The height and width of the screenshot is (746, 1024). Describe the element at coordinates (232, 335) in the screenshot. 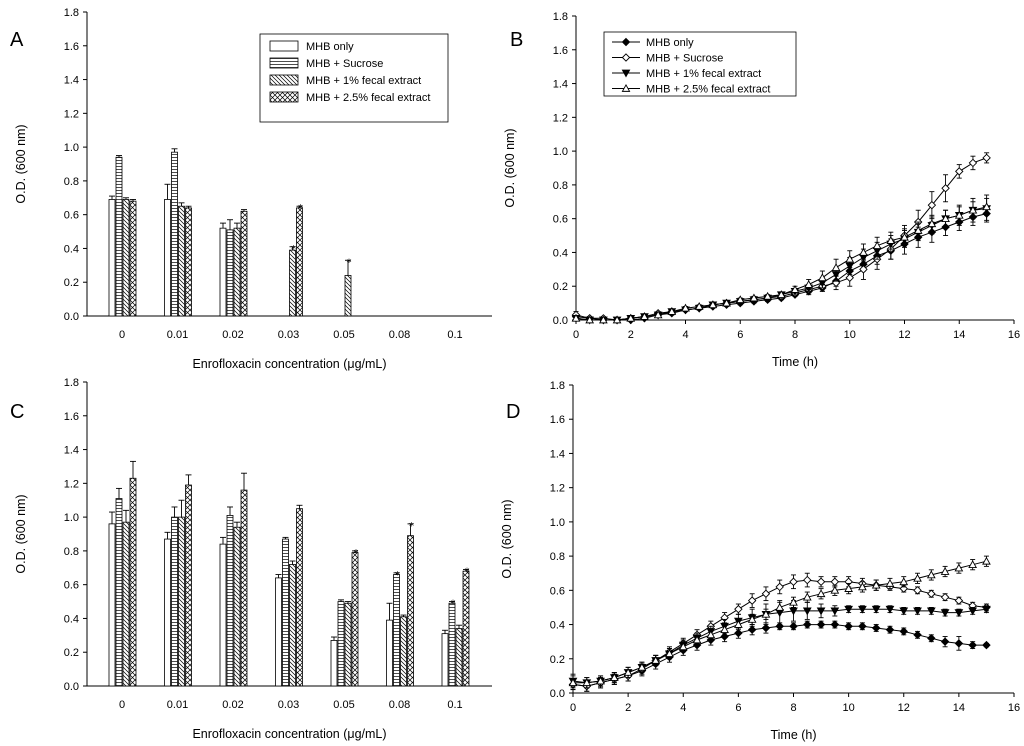

I see `x-tick-label: 0.02` at that location.